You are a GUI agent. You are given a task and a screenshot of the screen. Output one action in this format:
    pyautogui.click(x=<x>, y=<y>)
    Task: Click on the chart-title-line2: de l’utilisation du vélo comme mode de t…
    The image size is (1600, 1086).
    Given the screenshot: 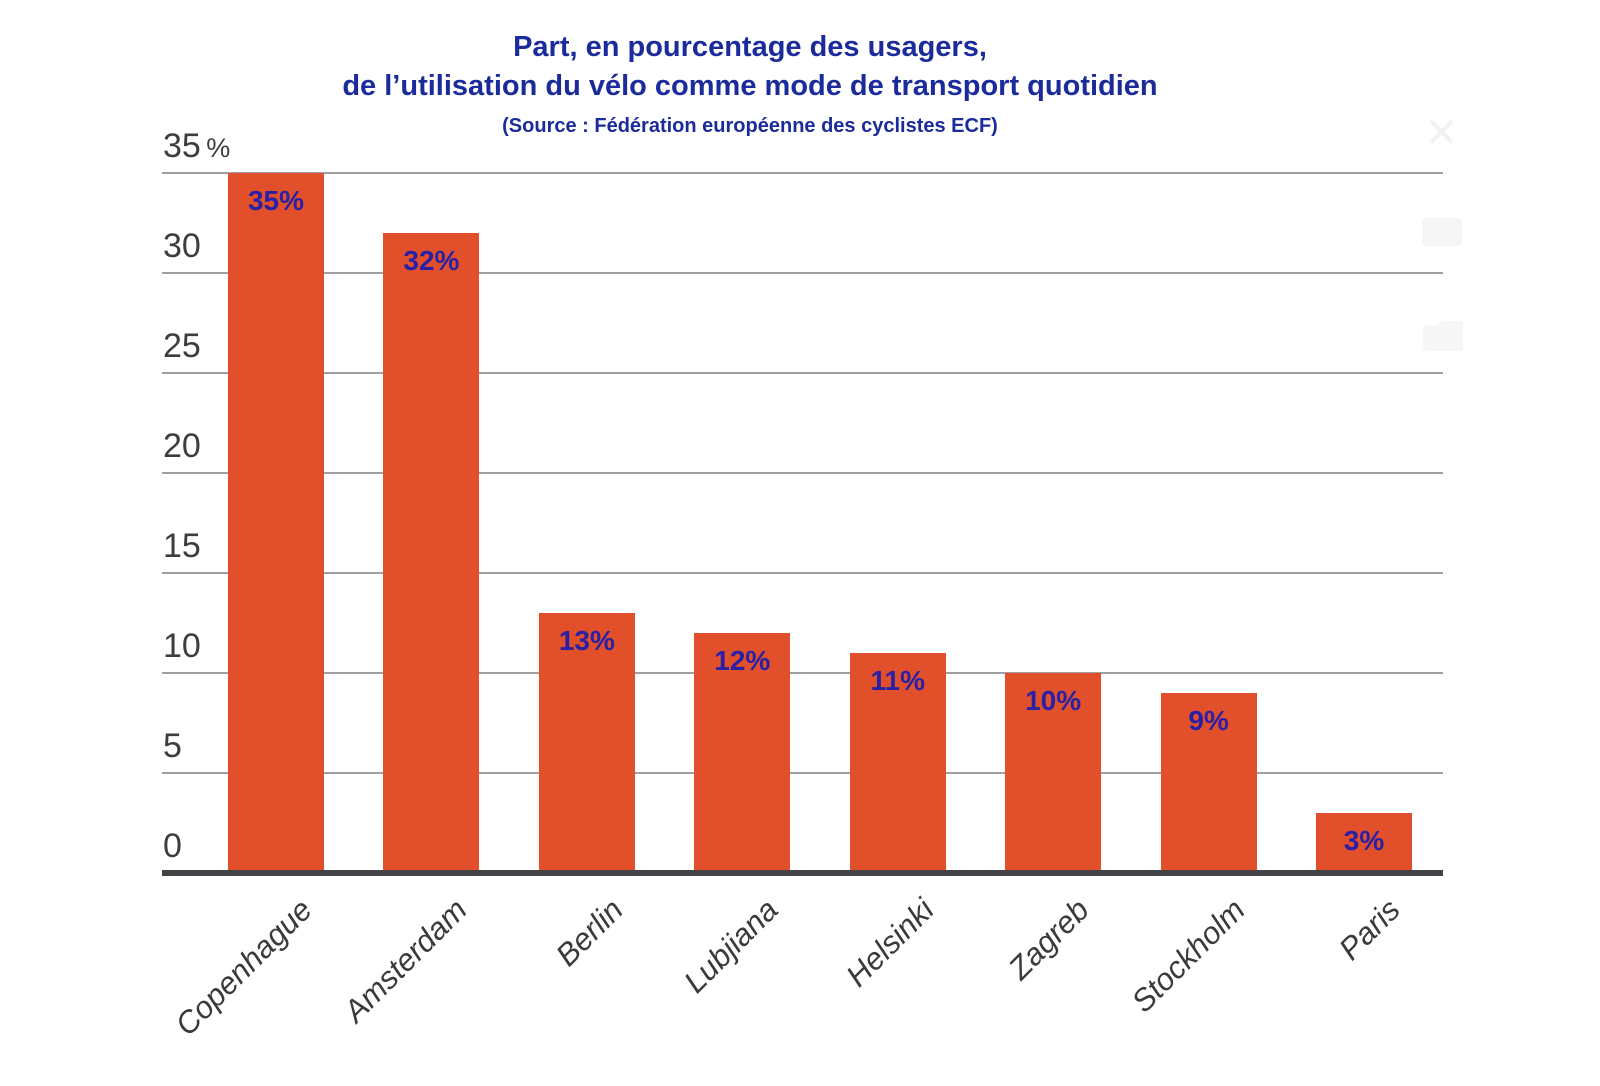 What is the action you would take?
    pyautogui.click(x=750, y=86)
    